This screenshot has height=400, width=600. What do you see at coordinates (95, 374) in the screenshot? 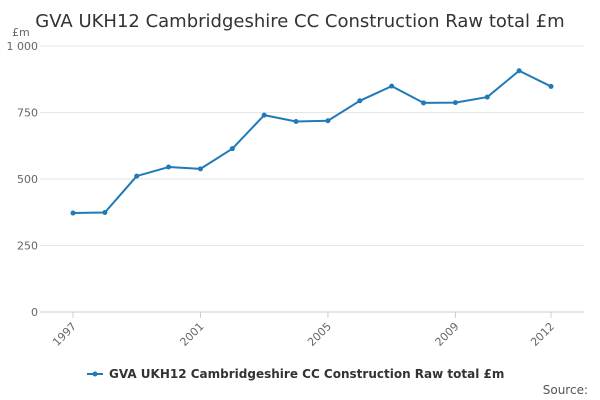
I see `legend-point-marker` at bounding box center [95, 374].